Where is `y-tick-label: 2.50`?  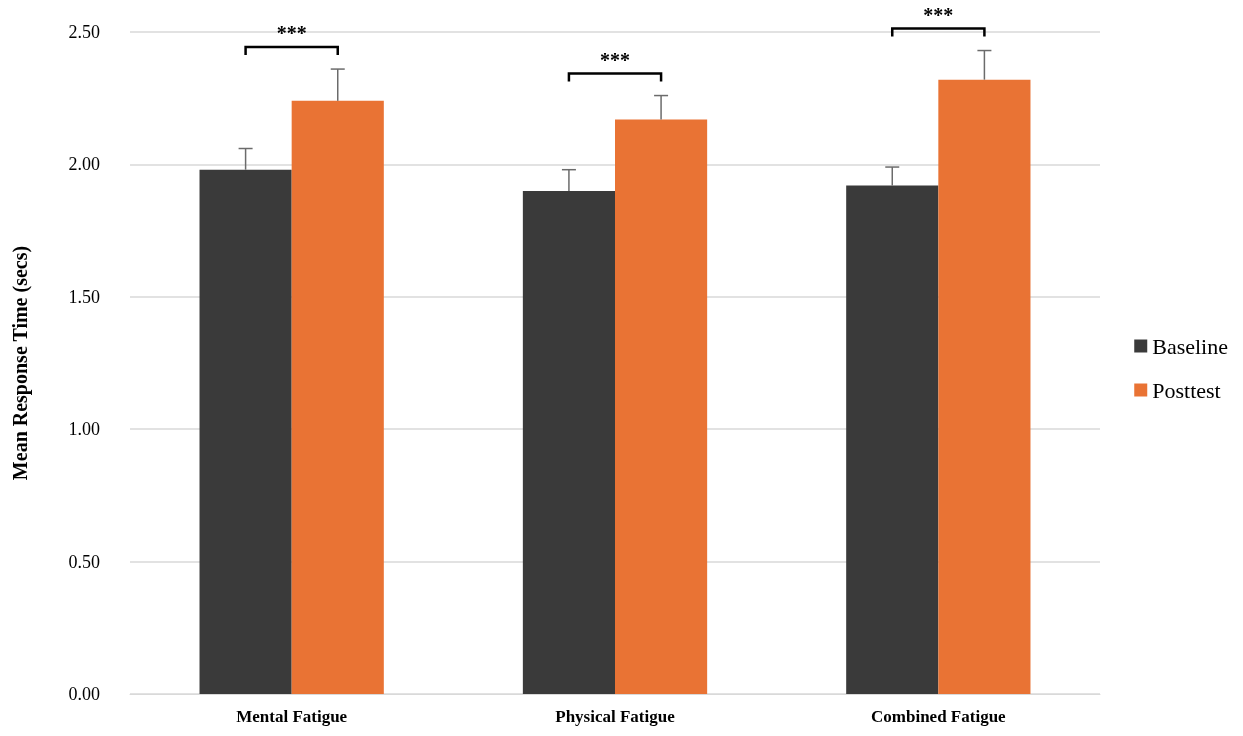 y-tick-label: 2.50 is located at coordinates (84, 32).